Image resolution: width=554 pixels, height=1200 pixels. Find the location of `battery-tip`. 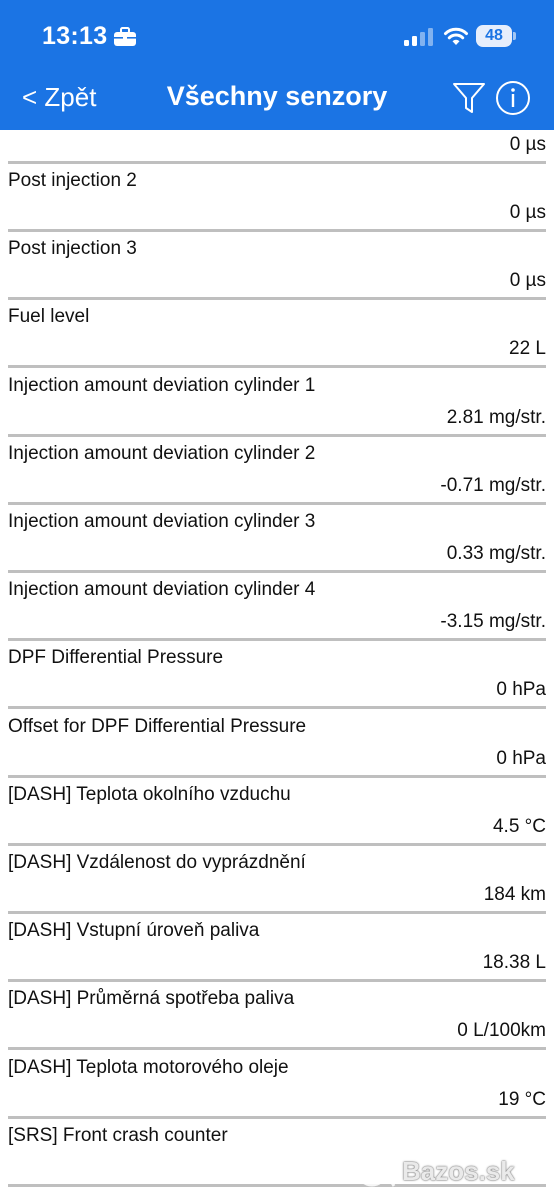

battery-tip is located at coordinates (514, 36).